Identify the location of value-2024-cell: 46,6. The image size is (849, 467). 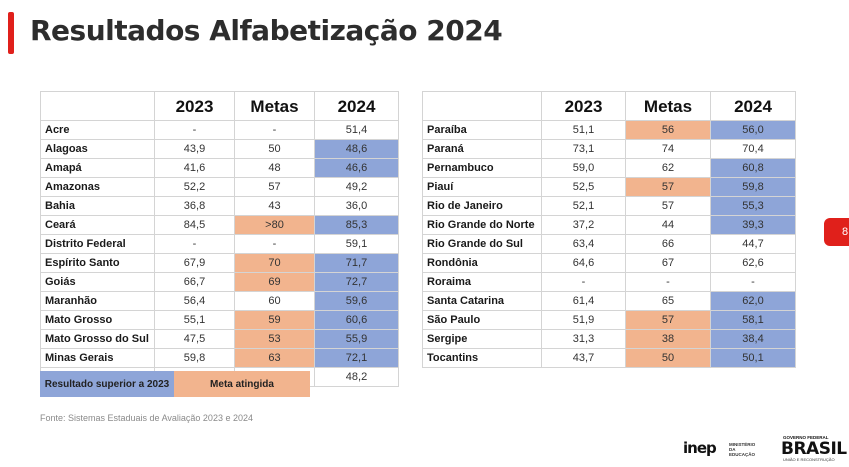
(356, 168).